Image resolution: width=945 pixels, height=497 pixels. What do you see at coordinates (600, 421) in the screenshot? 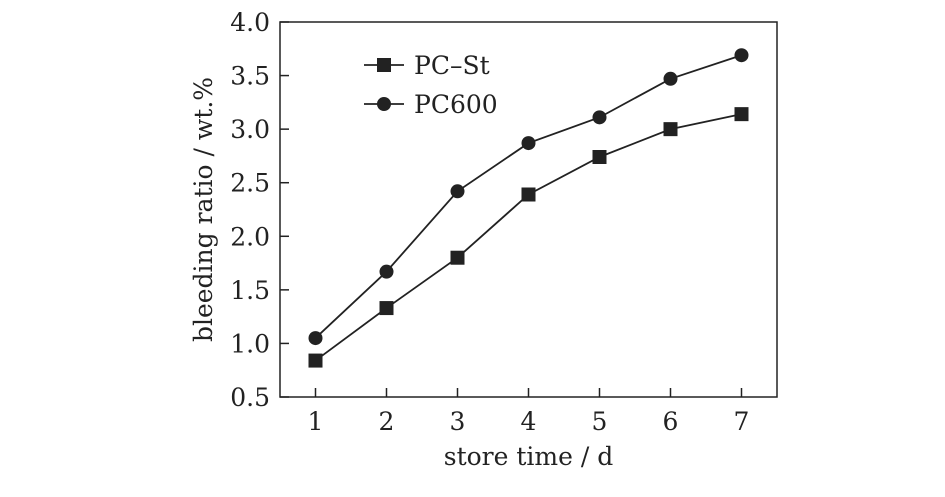
I see `x-tick-label: 5` at bounding box center [600, 421].